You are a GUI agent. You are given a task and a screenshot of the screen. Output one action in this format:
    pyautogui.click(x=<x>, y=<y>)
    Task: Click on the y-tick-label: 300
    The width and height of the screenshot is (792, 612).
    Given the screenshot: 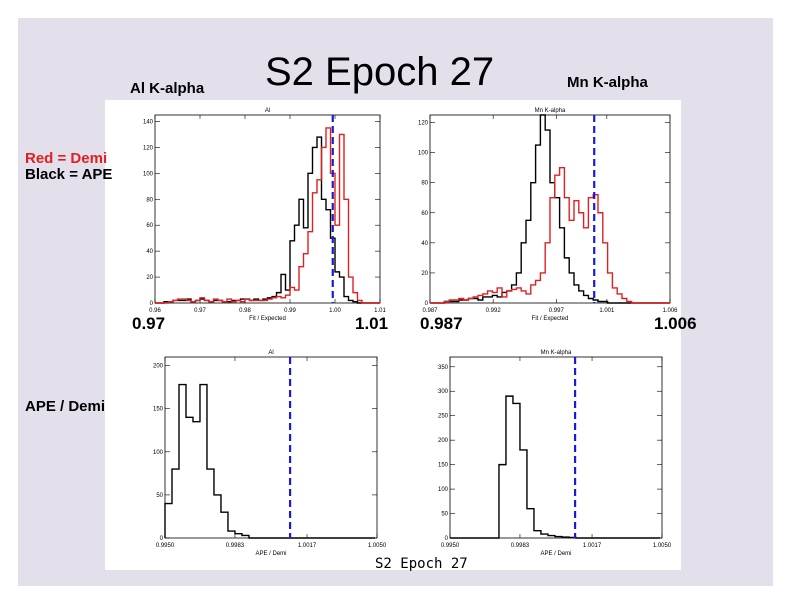 What is the action you would take?
    pyautogui.click(x=443, y=392)
    